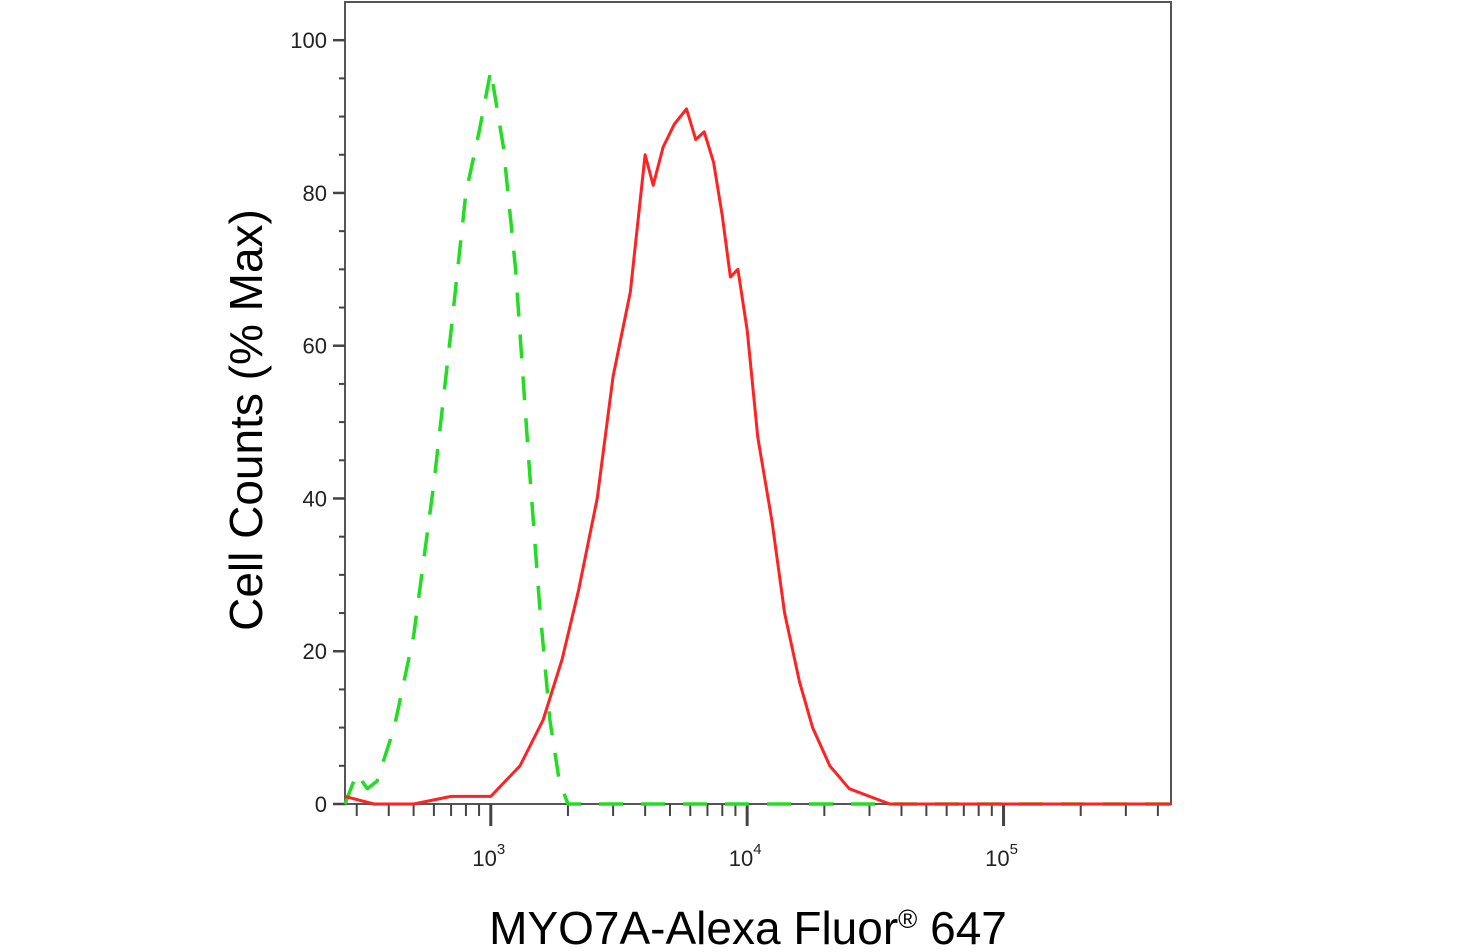 This screenshot has height=952, width=1483. I want to click on x-tick-label: 10³, so click(488, 856).